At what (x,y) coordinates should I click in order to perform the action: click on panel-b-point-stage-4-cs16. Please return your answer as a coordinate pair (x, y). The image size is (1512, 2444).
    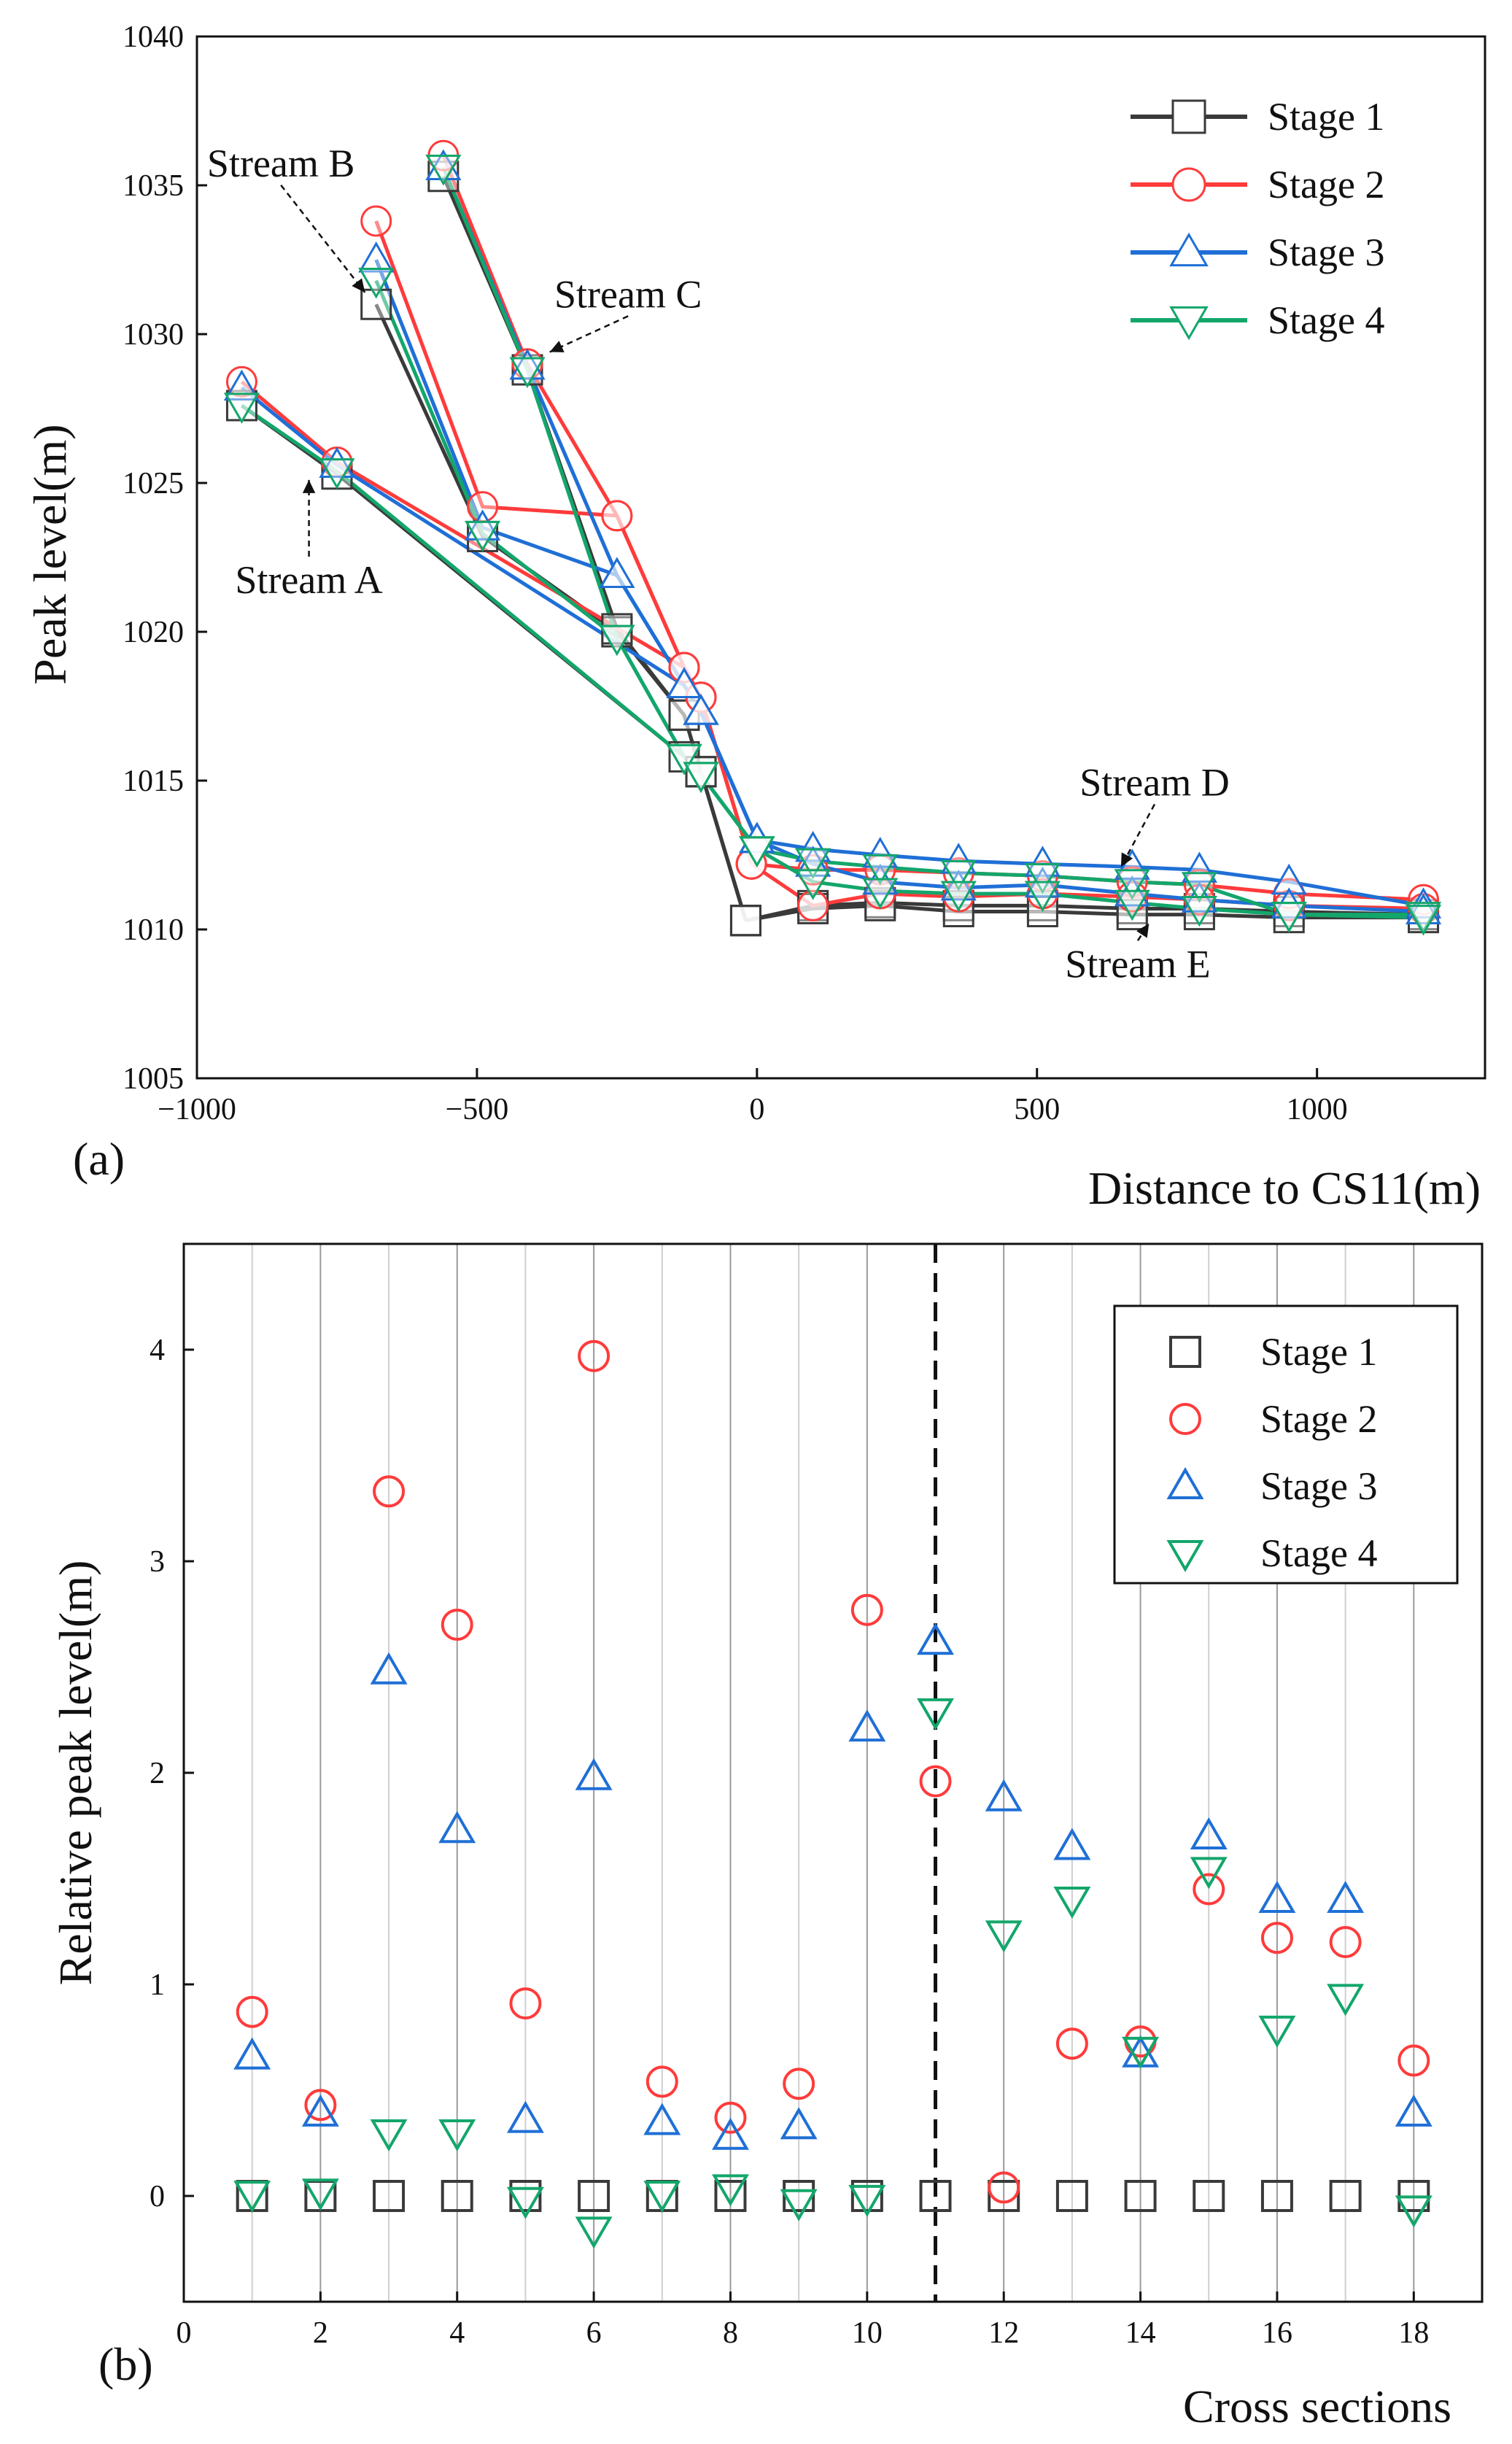
    Looking at the image, I should click on (1277, 2032).